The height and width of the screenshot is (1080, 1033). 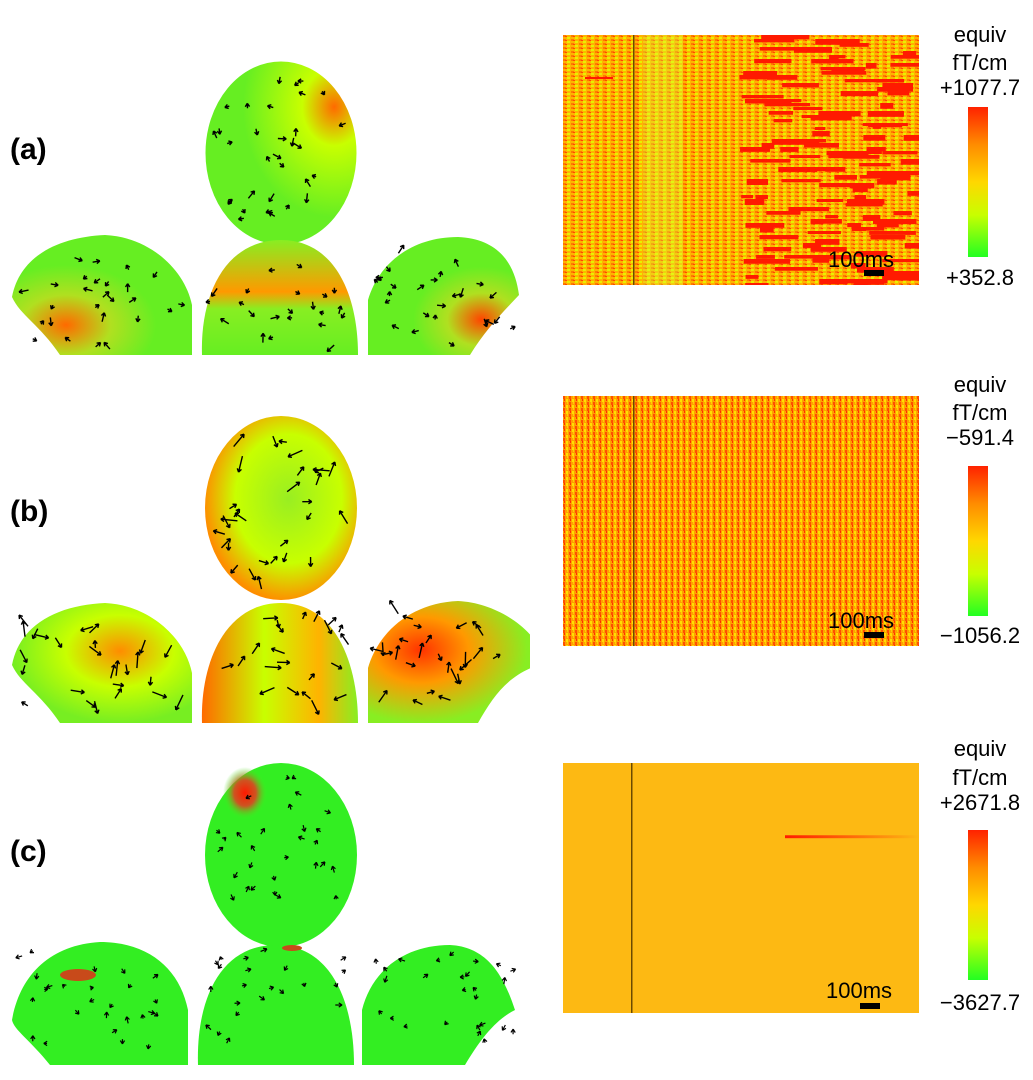 I want to click on colorbar, so click(x=978, y=541).